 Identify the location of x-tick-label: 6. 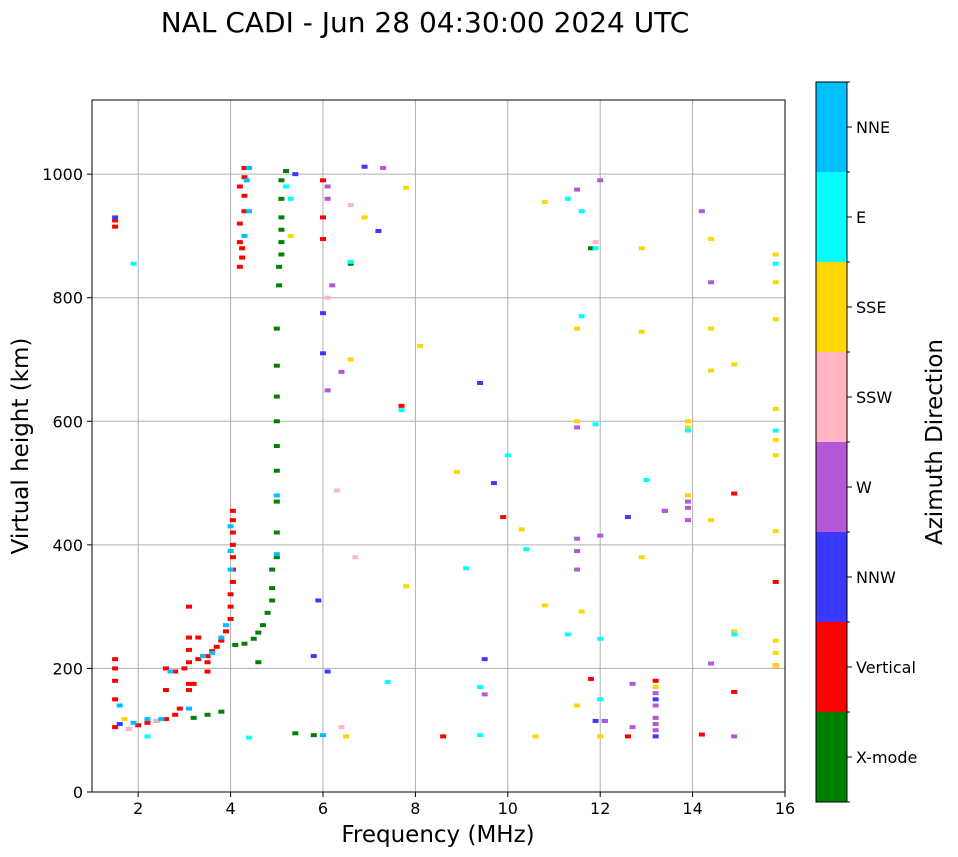
(323, 808).